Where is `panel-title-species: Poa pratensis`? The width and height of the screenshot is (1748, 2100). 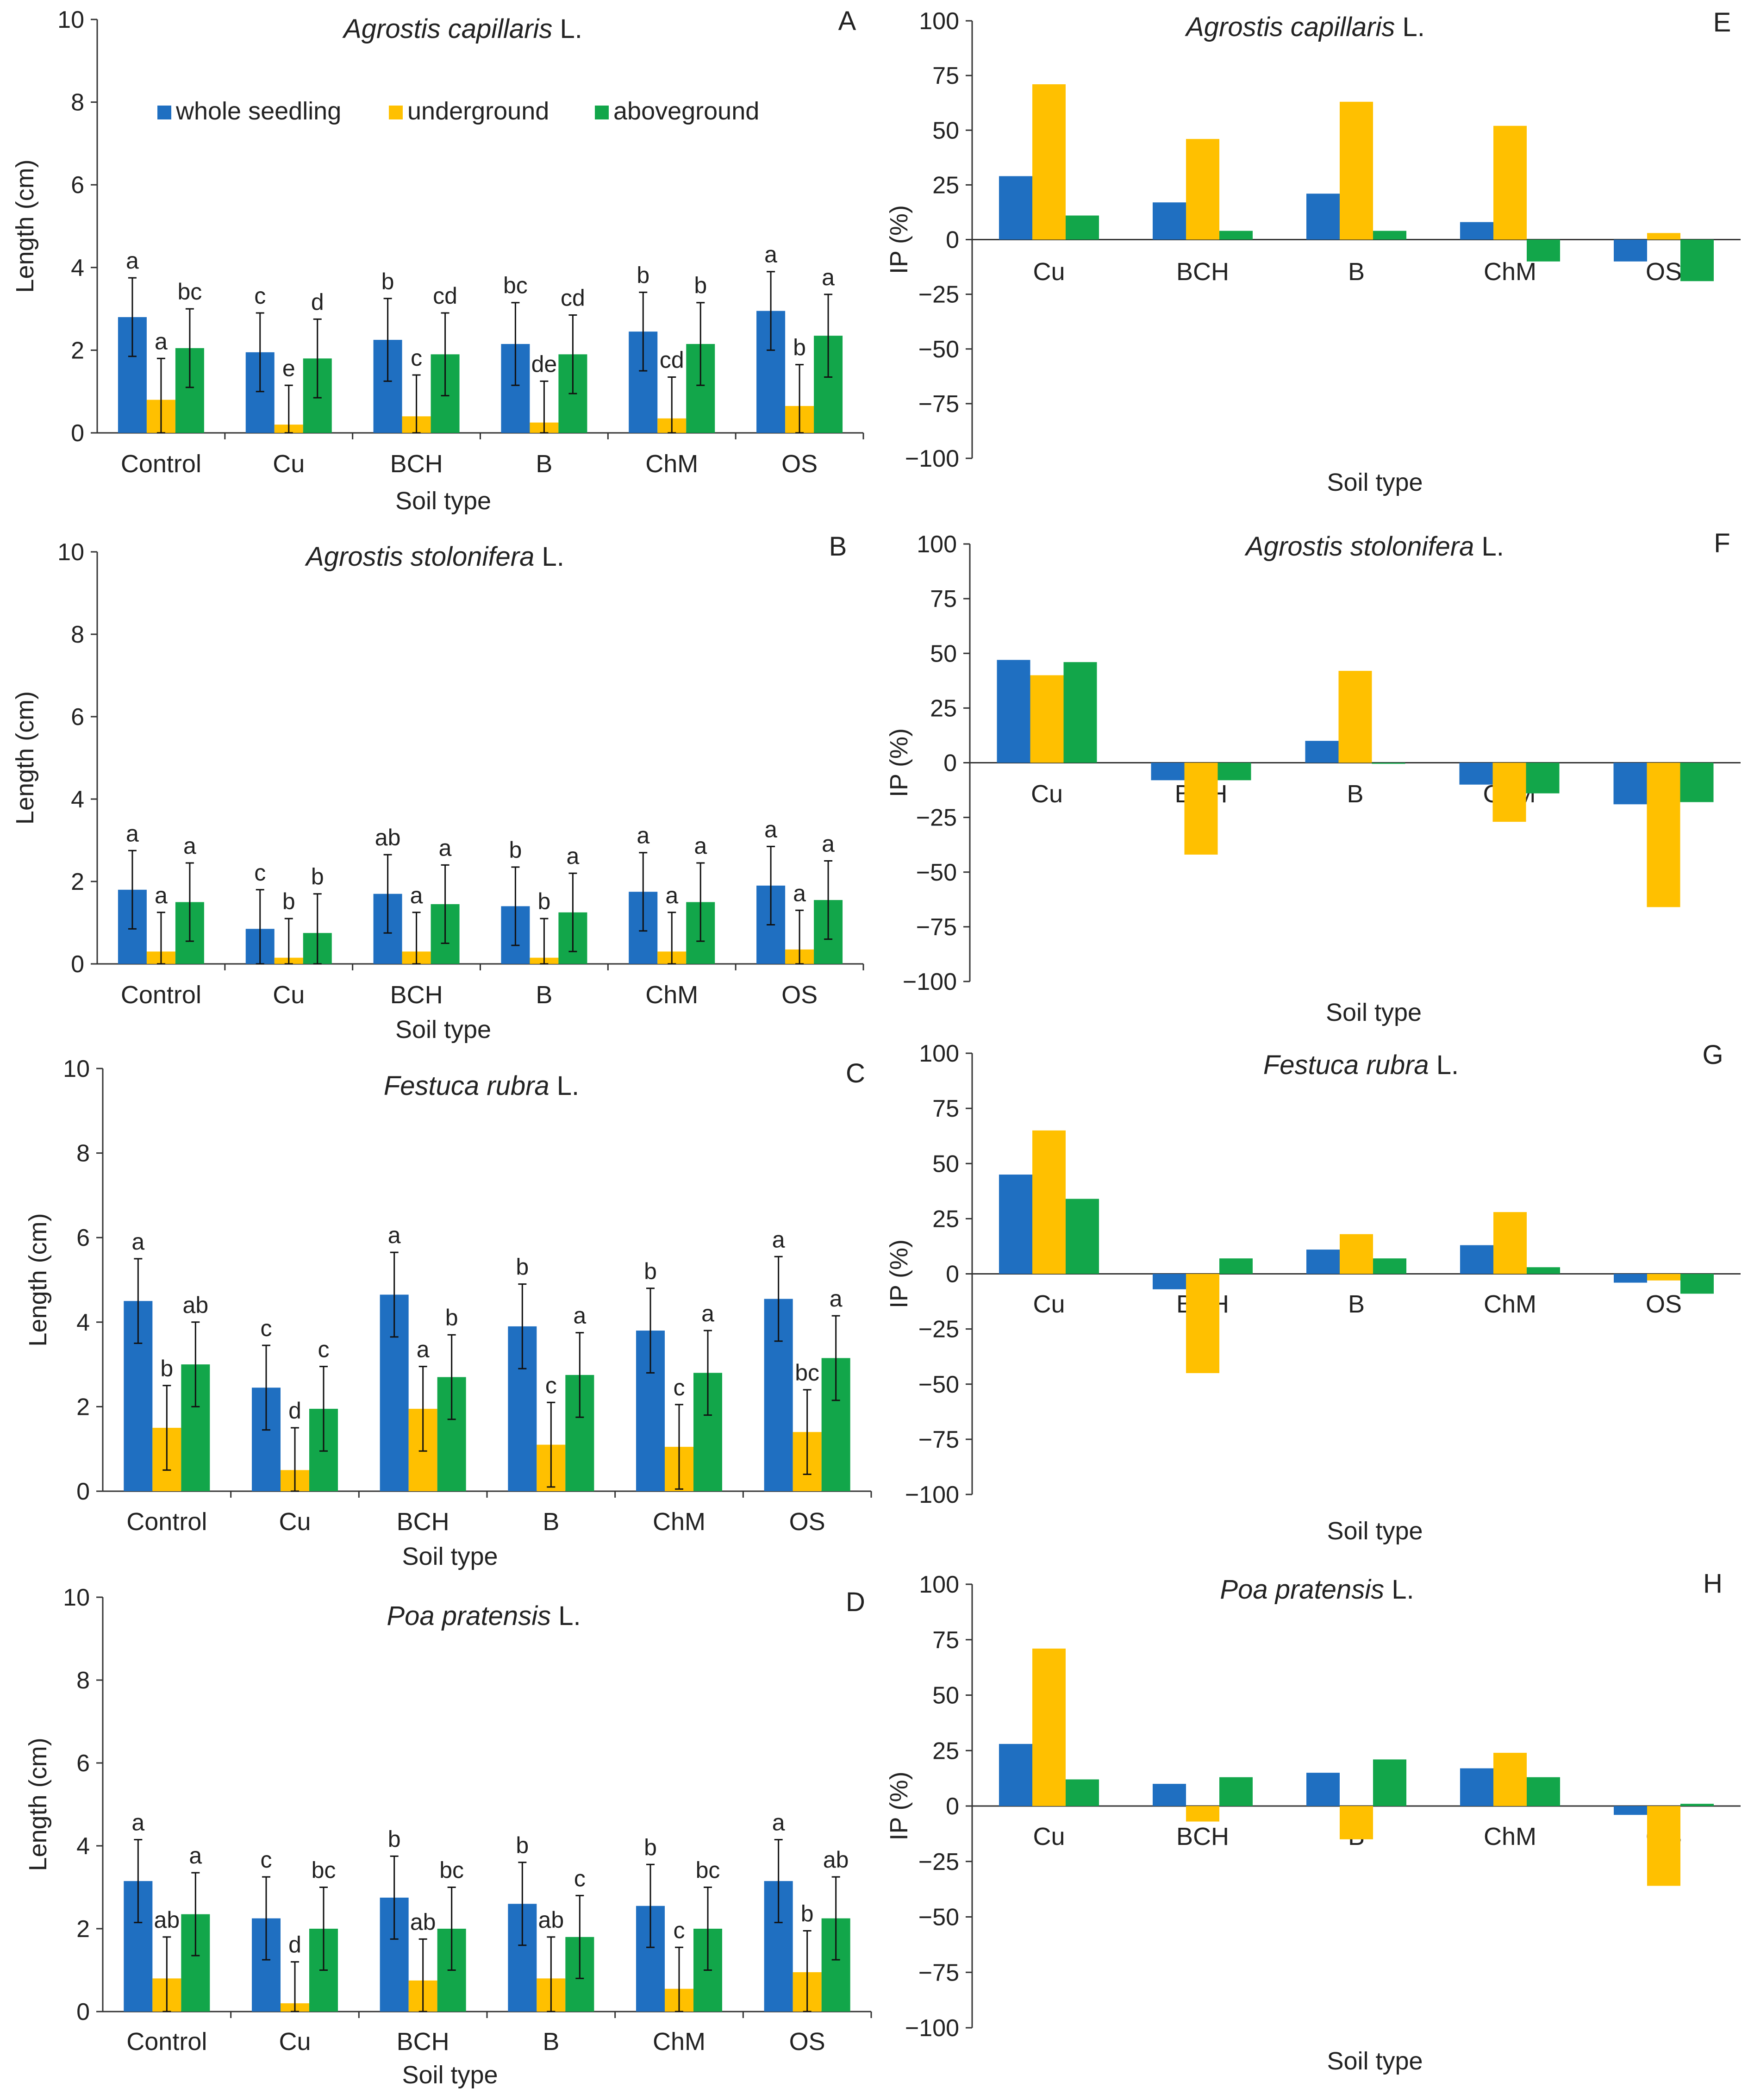
panel-title-species: Poa pratensis is located at coordinates (1302, 1590).